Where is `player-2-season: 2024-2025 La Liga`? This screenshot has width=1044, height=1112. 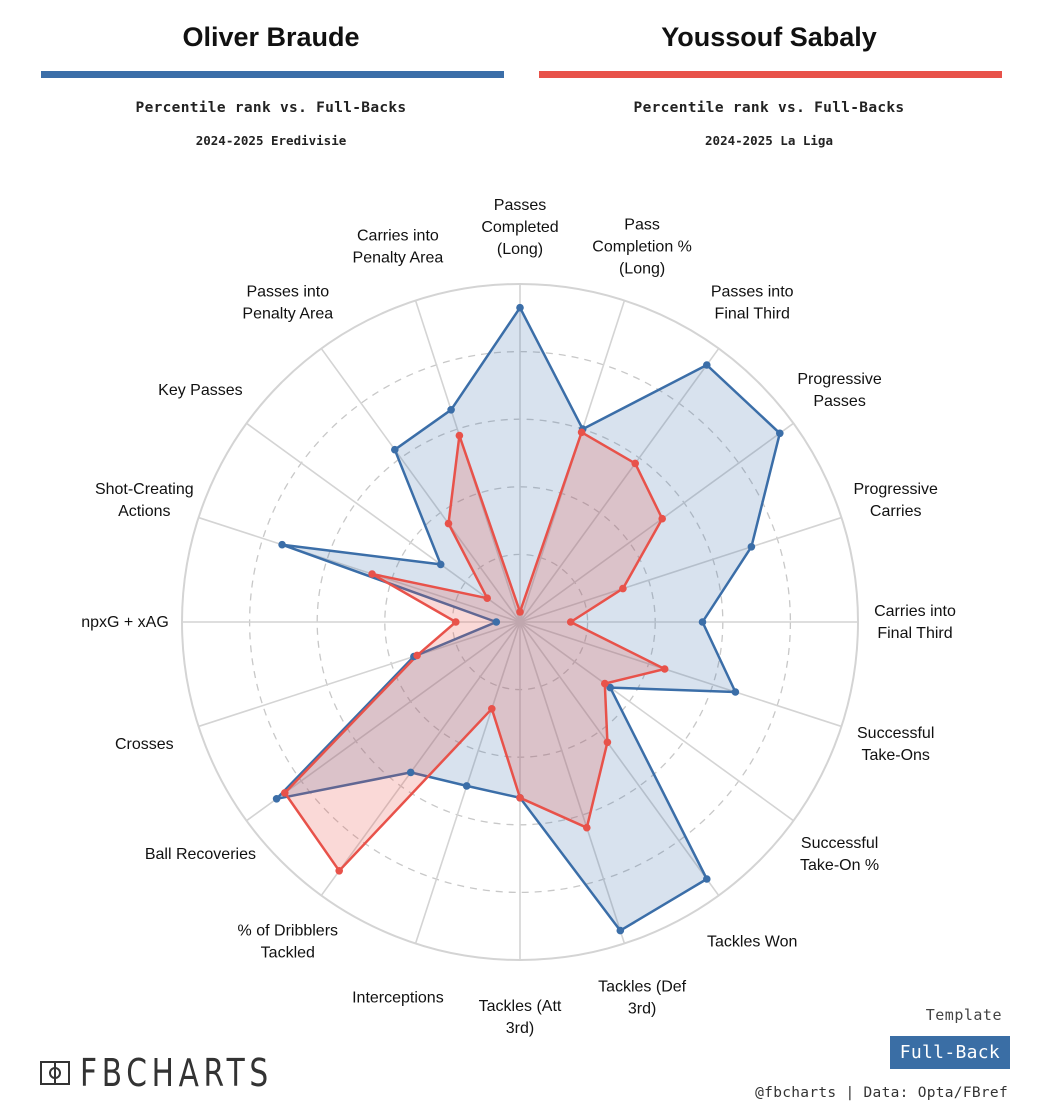
player-2-season: 2024-2025 La Liga is located at coordinates (769, 140).